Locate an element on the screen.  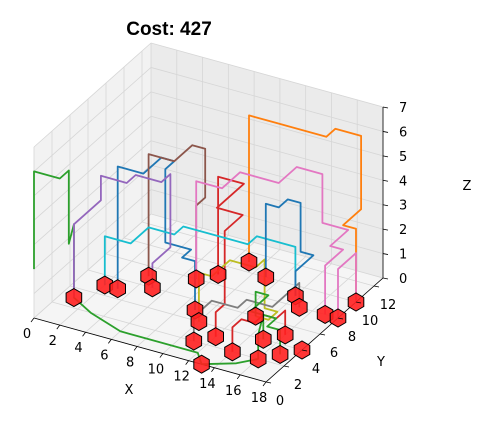
y-tick-label: 12 is located at coordinates (388, 305).